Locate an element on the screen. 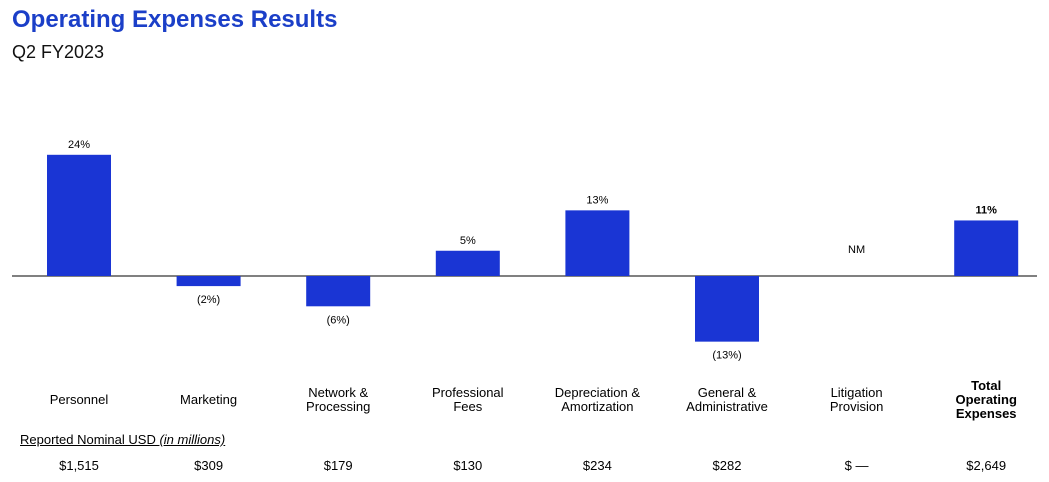 This screenshot has width=1049, height=482. data-label-personnel: 24% is located at coordinates (79, 145).